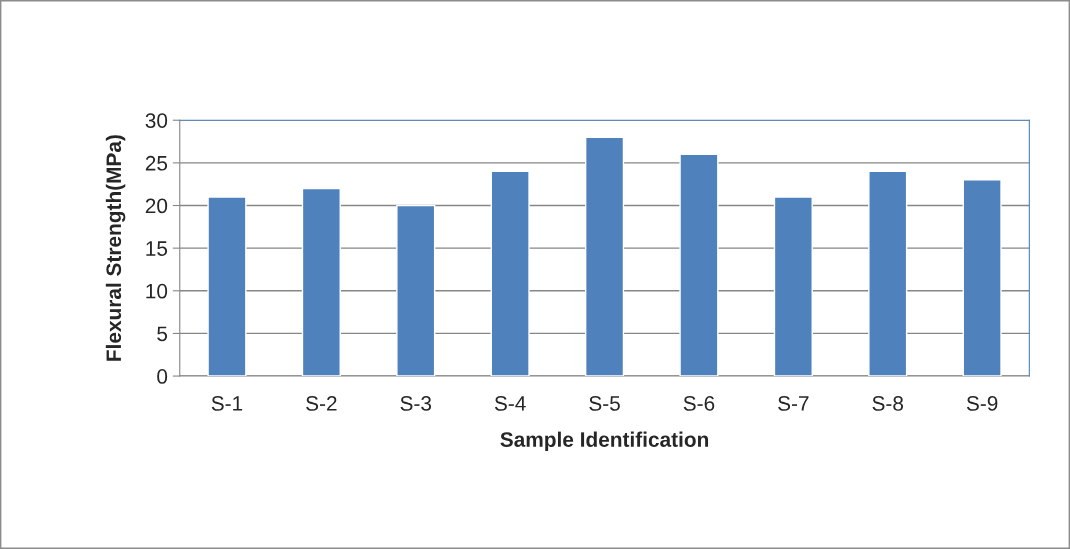 The width and height of the screenshot is (1070, 549). I want to click on y-tick-label: 30, so click(156, 120).